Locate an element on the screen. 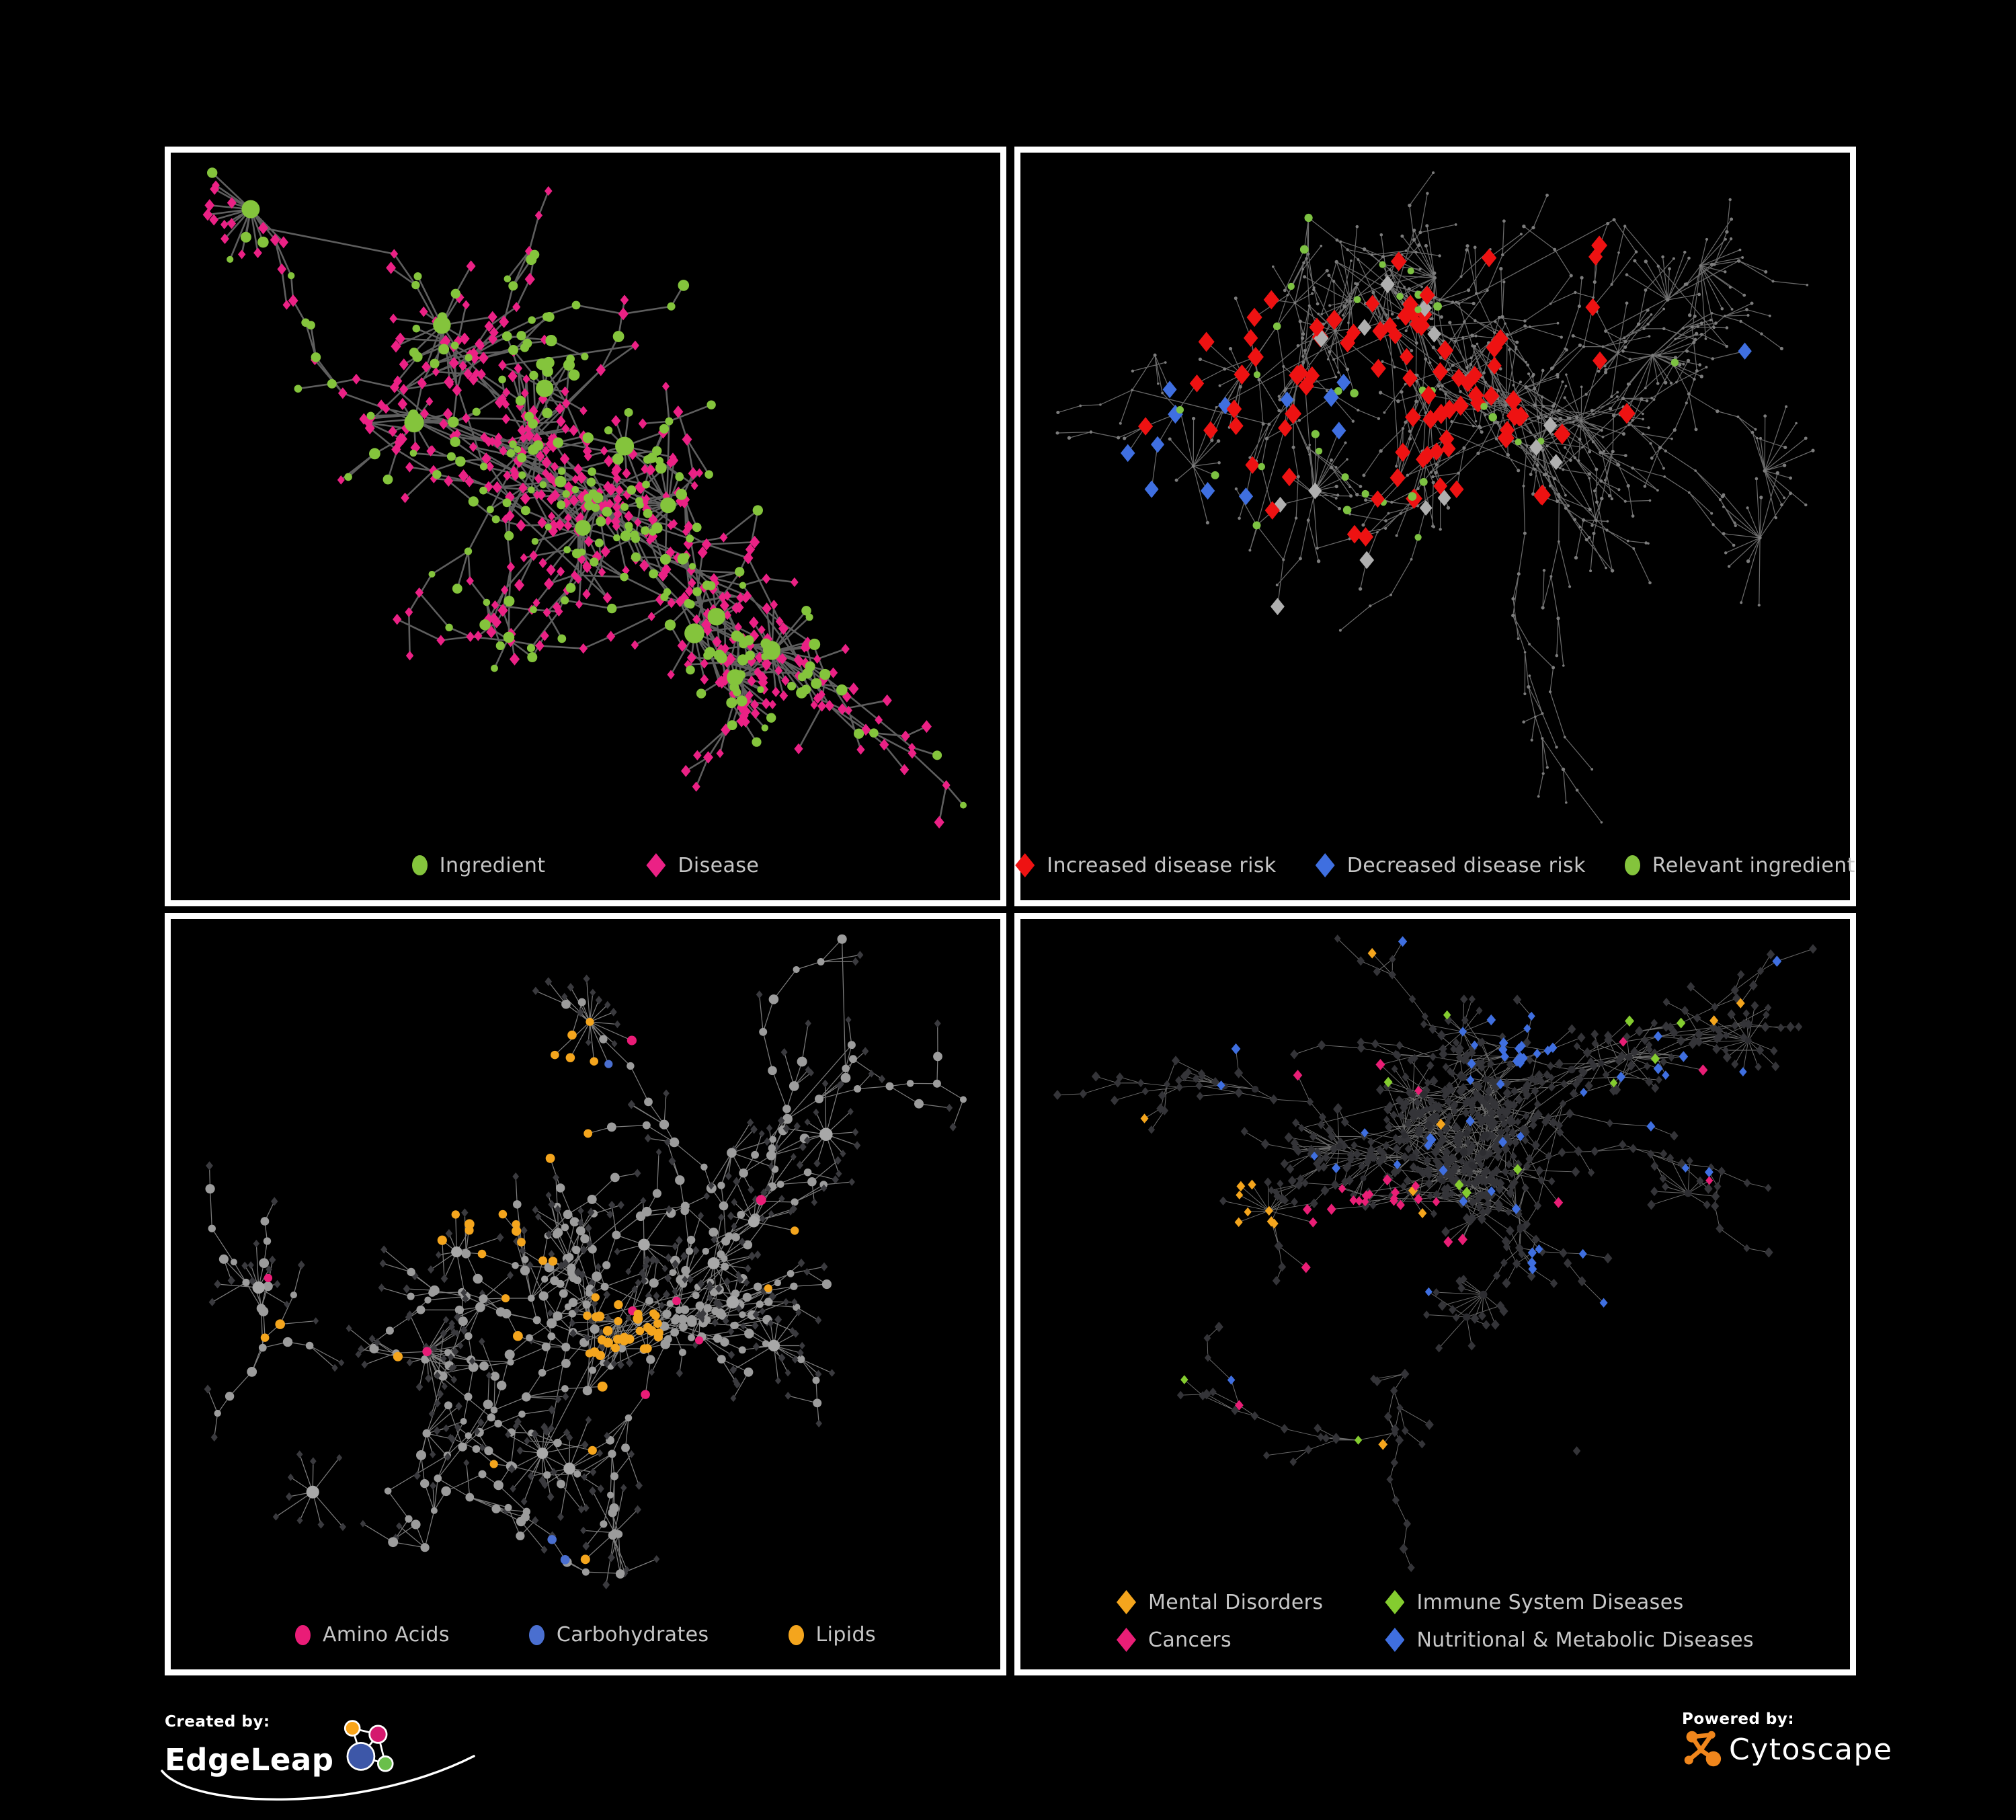 This screenshot has width=2016, height=1820. legend-item: Cancers is located at coordinates (1219, 1640).